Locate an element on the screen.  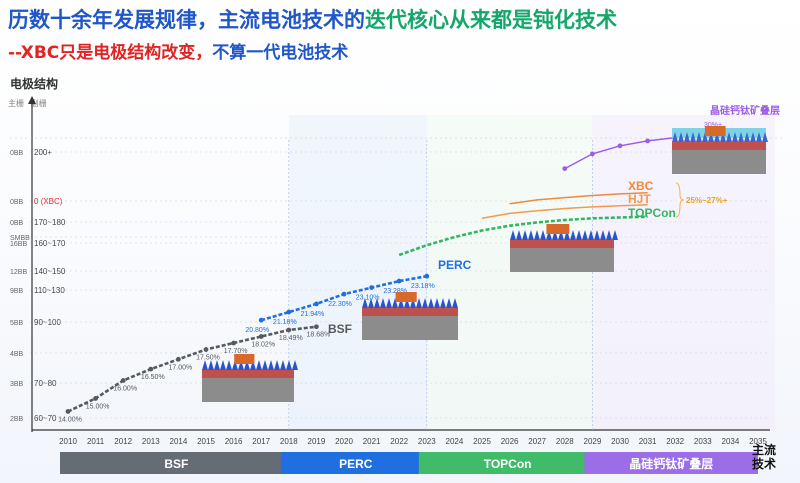
perc-cell-illustration-layer is located at coordinates (410, 312).